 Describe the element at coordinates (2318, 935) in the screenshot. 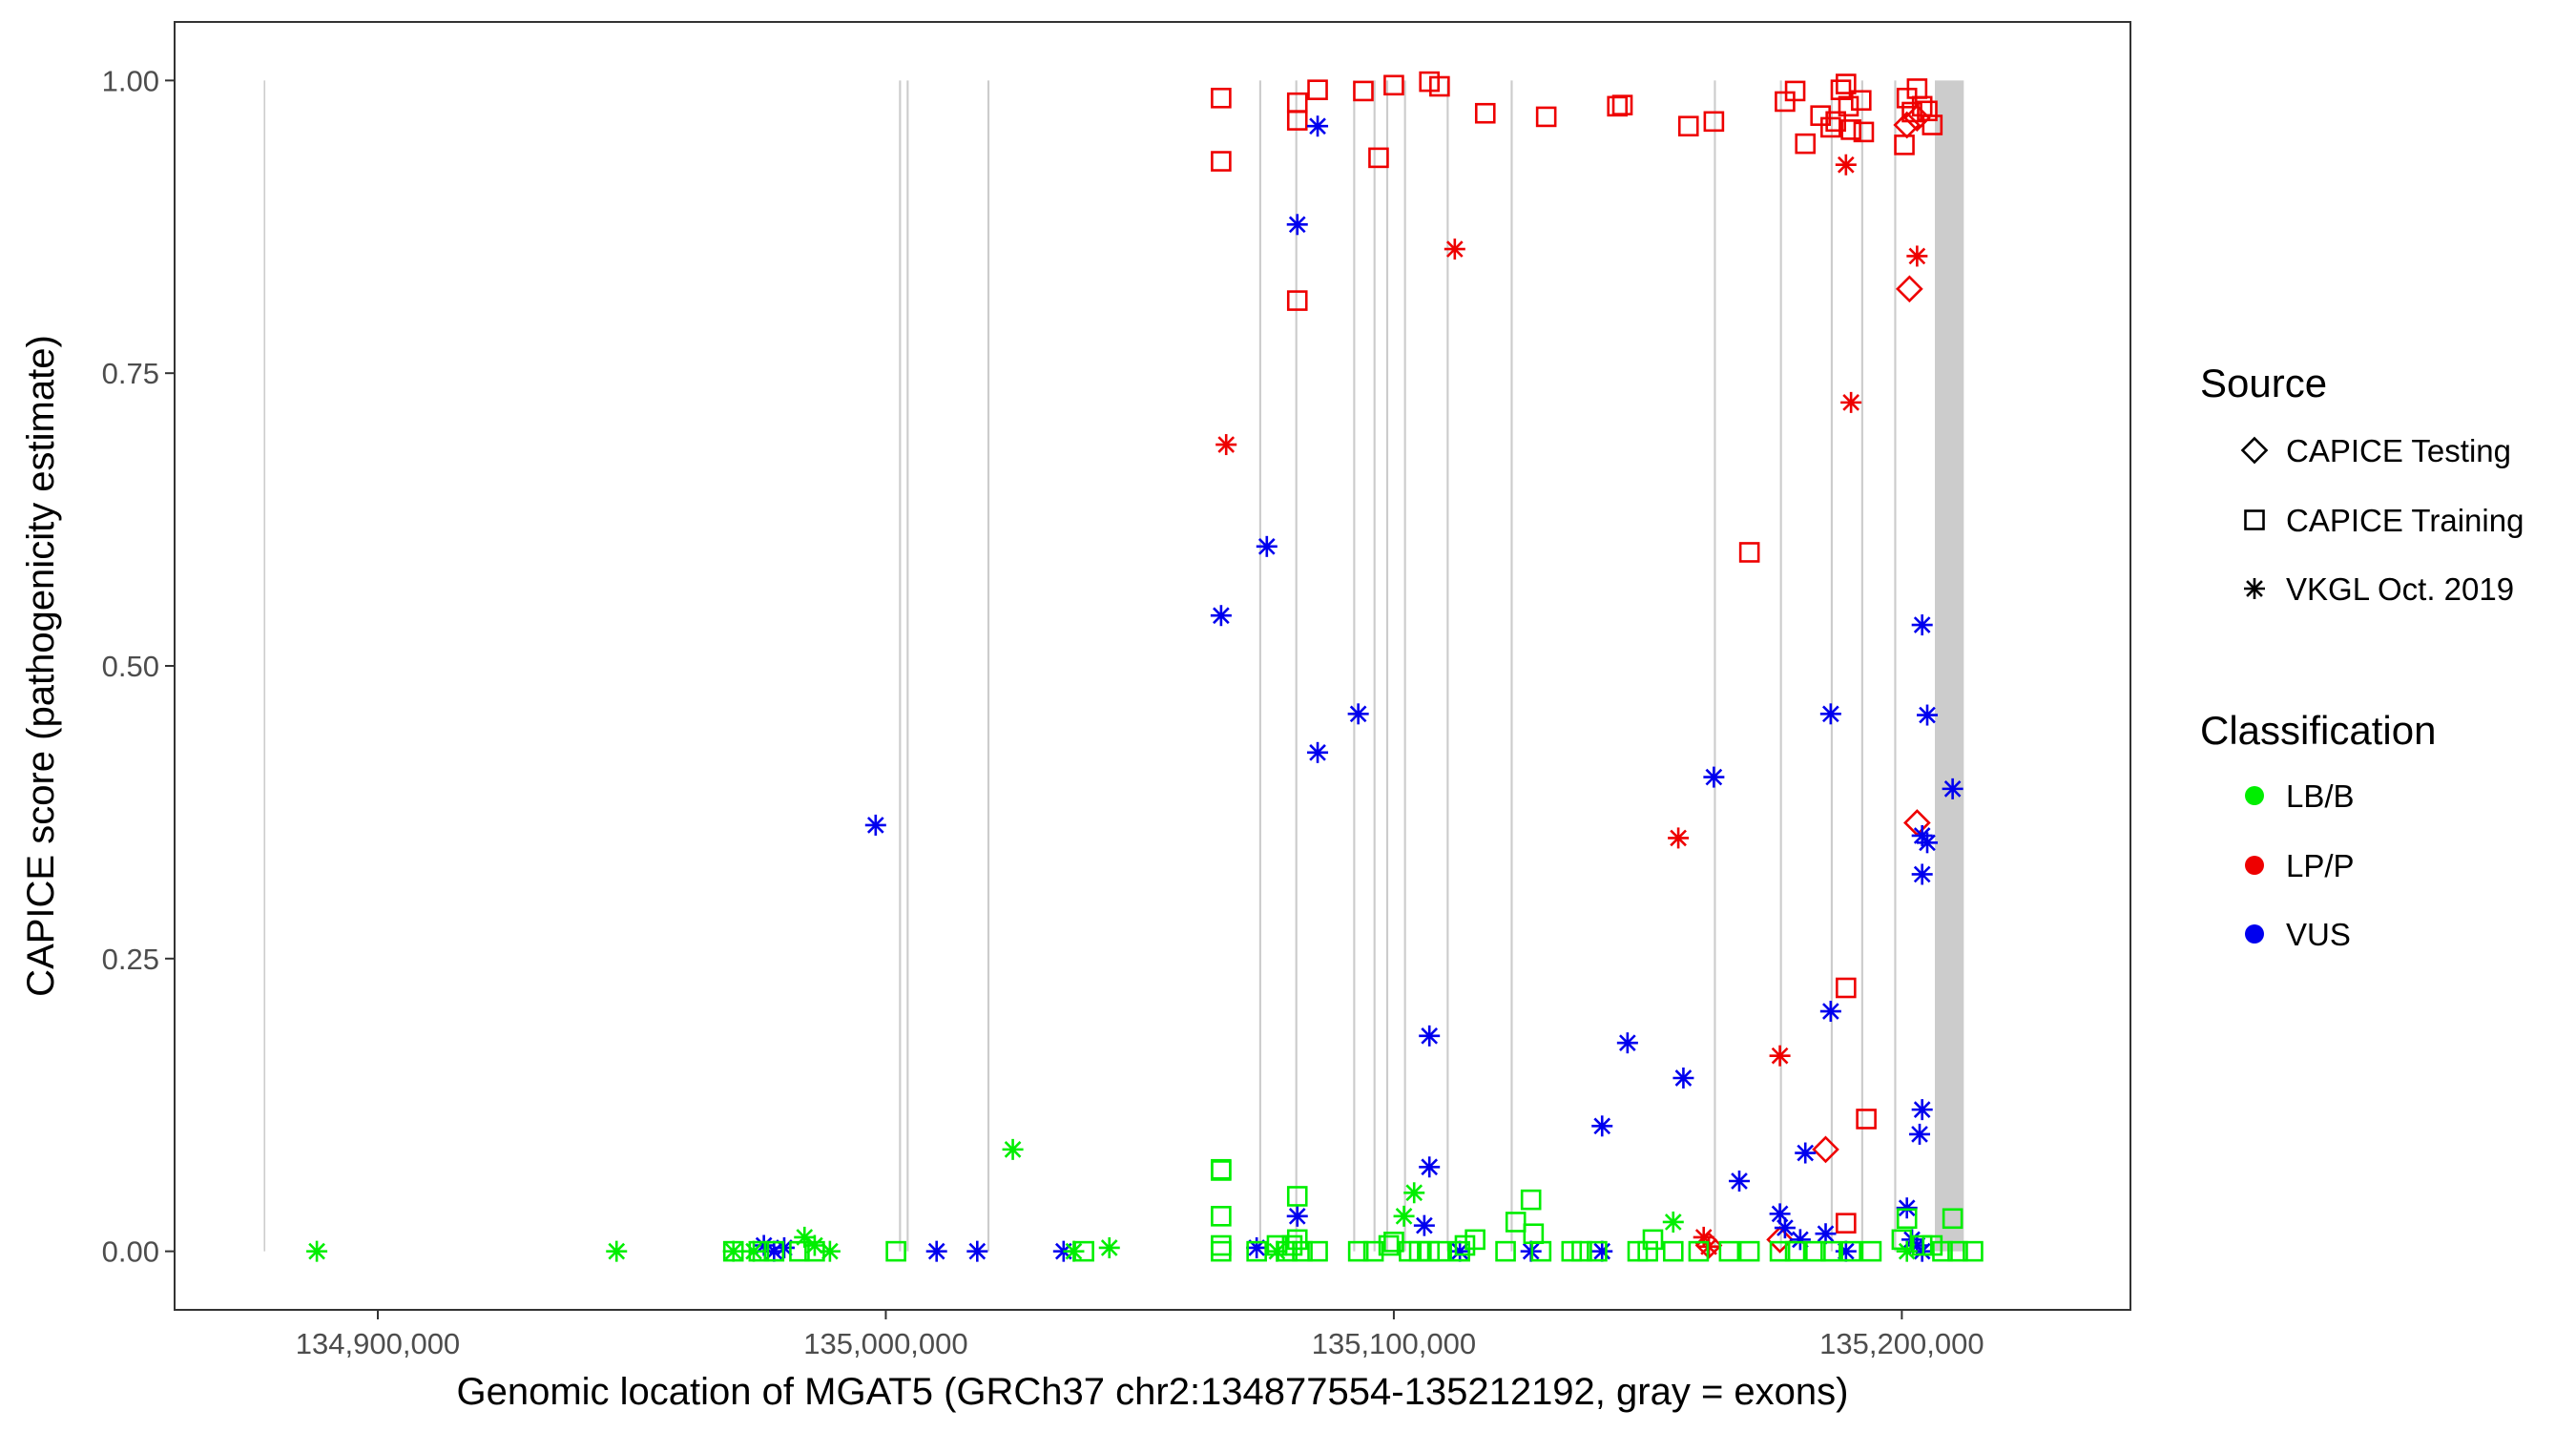

I see `legend-label: VUS` at that location.